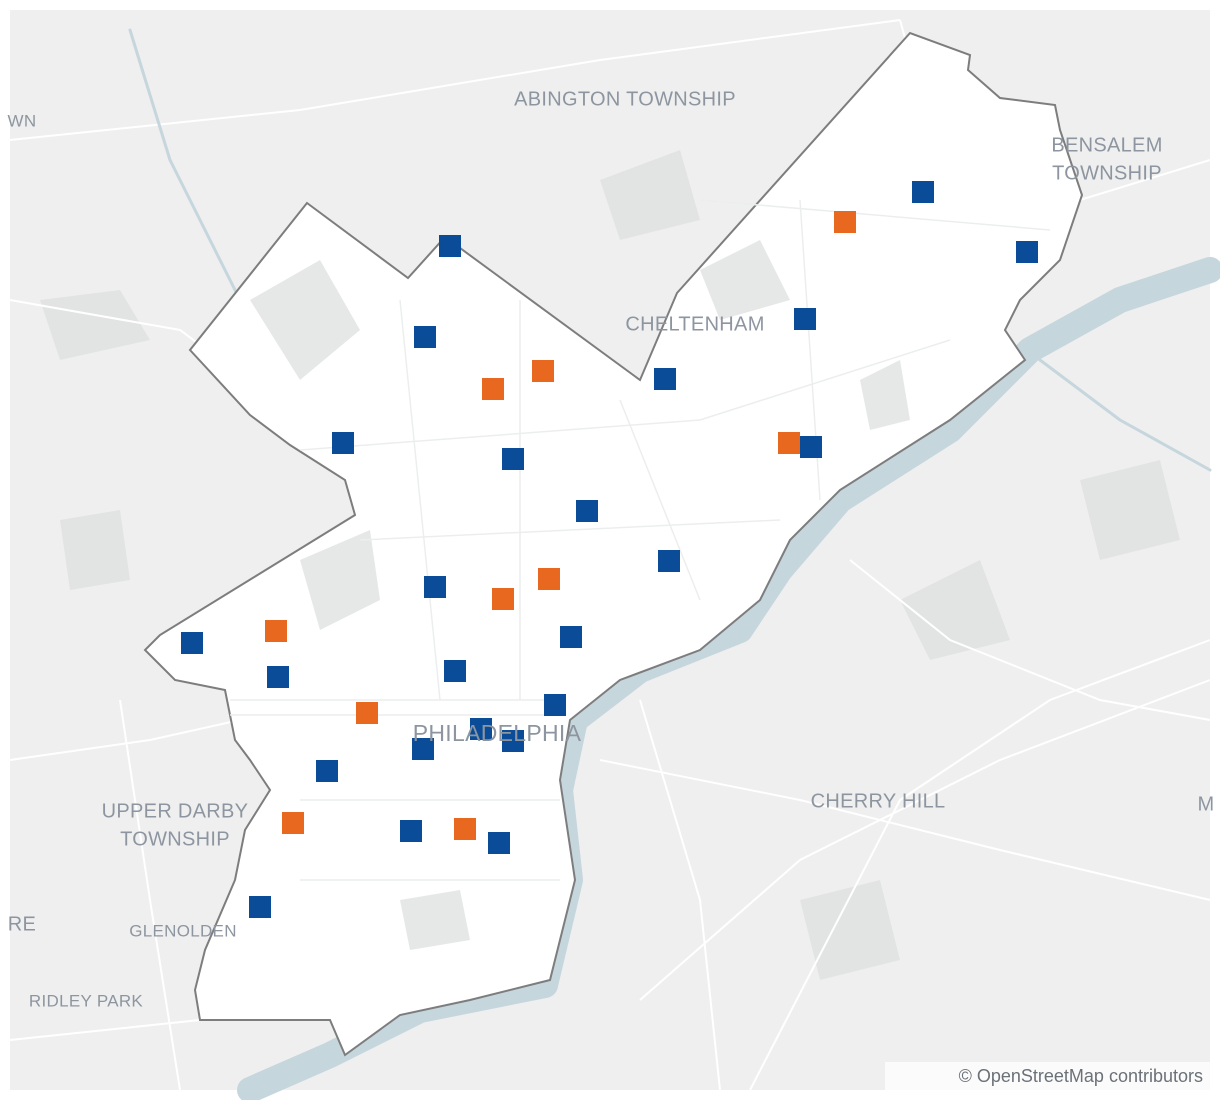 The image size is (1220, 1100). What do you see at coordinates (22, 120) in the screenshot?
I see `place-label: WN` at bounding box center [22, 120].